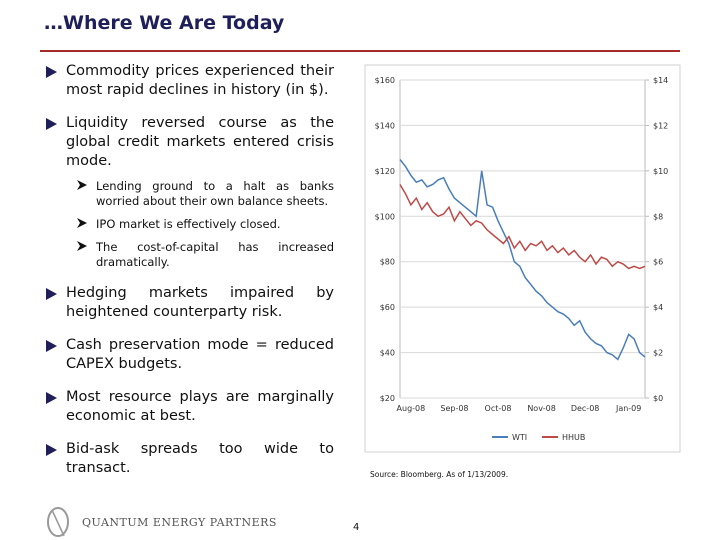 This screenshot has width=720, height=540. Describe the element at coordinates (541, 408) in the screenshot. I see `x-tick-label: Nov-08` at that location.